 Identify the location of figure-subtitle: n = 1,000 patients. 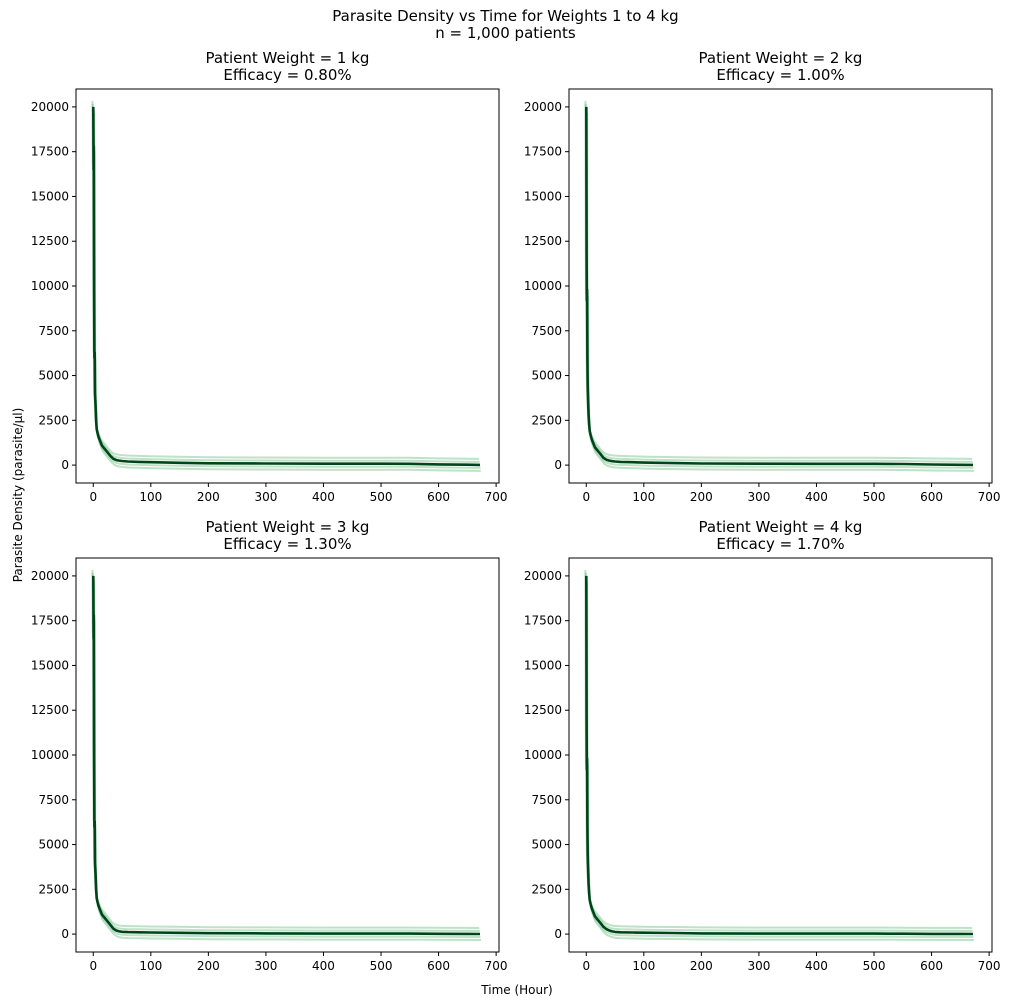
(505, 33).